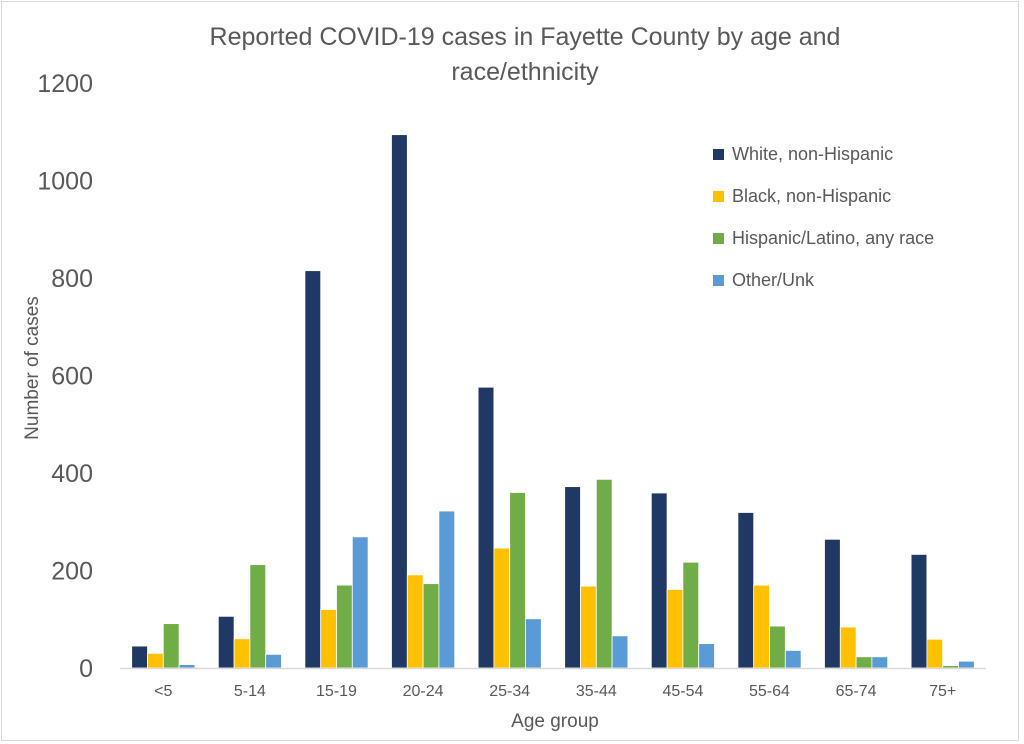 This screenshot has height=744, width=1024. Describe the element at coordinates (72, 377) in the screenshot. I see `y-tick-label: 600` at that location.